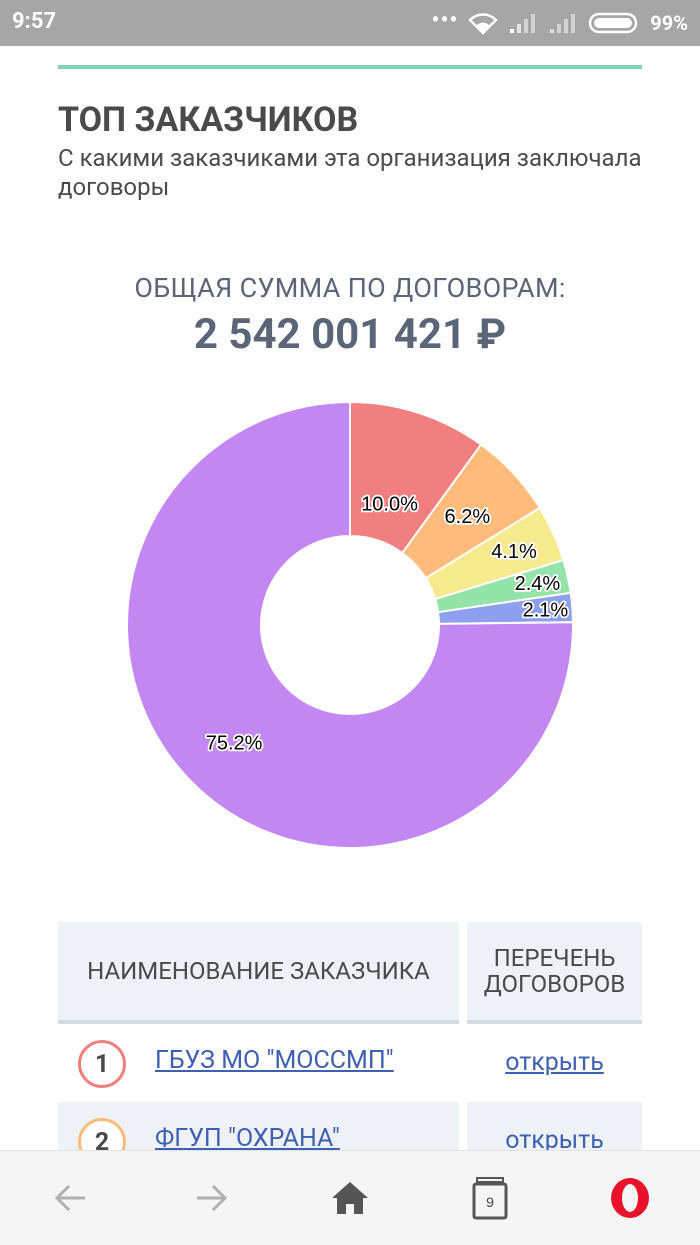  What do you see at coordinates (247, 1137) in the screenshot?
I see `customer-link: ФГУП "ОХРАНА"` at bounding box center [247, 1137].